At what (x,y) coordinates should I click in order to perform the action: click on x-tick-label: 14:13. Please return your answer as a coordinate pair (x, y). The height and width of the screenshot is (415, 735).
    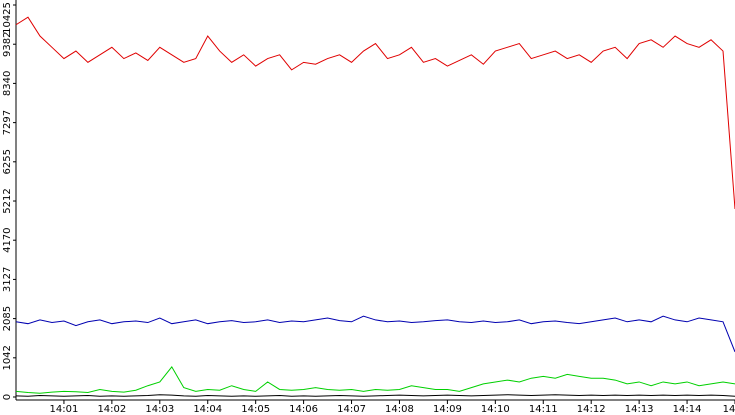
    Looking at the image, I should click on (639, 409).